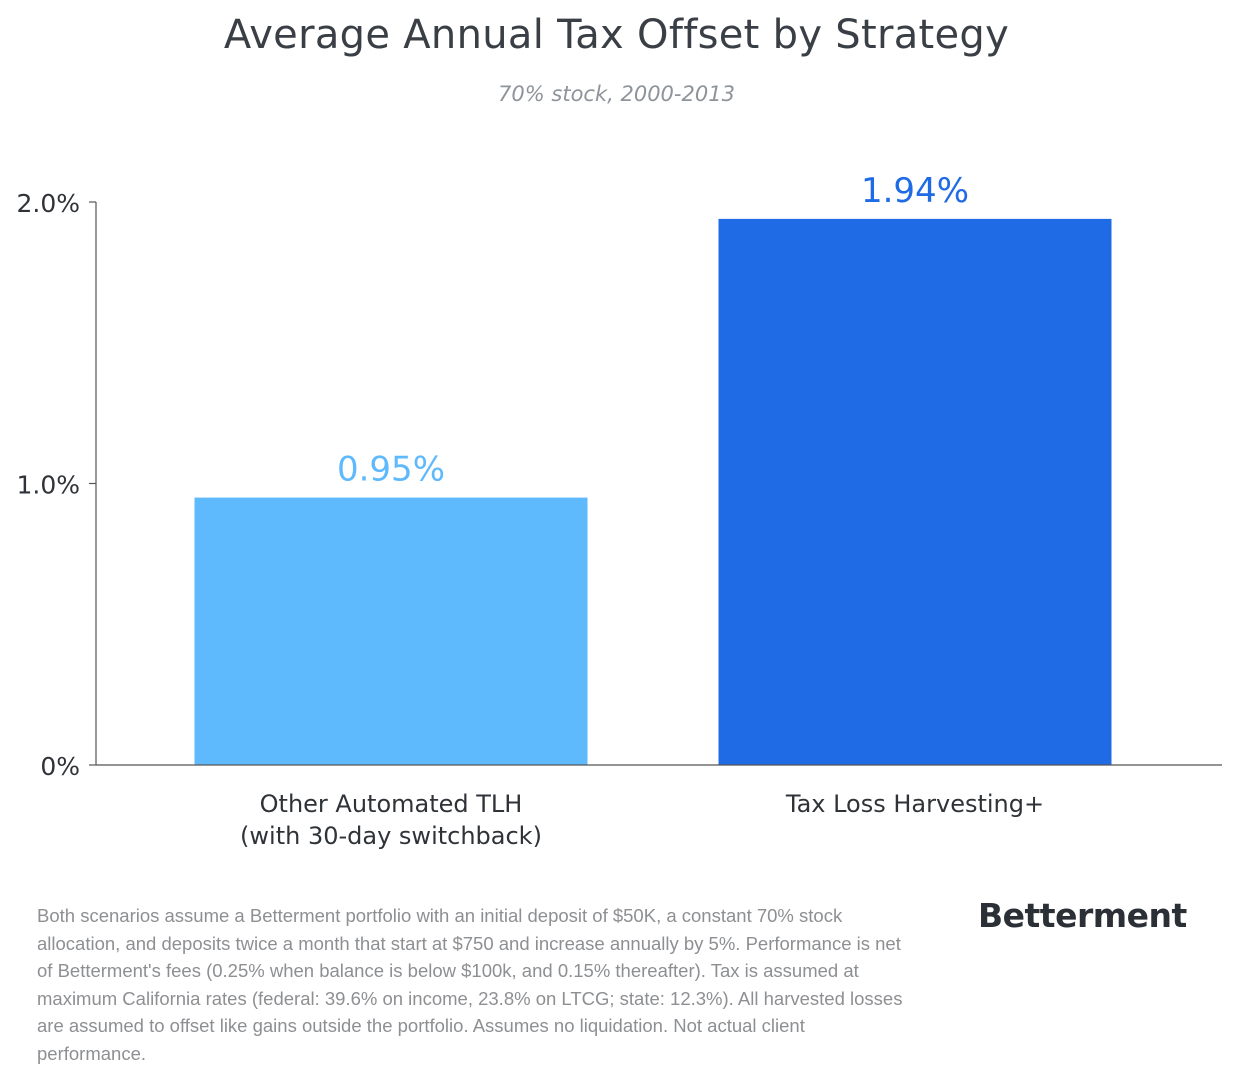 This screenshot has width=1233, height=1079. I want to click on y-tick-label-2: 2.0%, so click(48, 203).